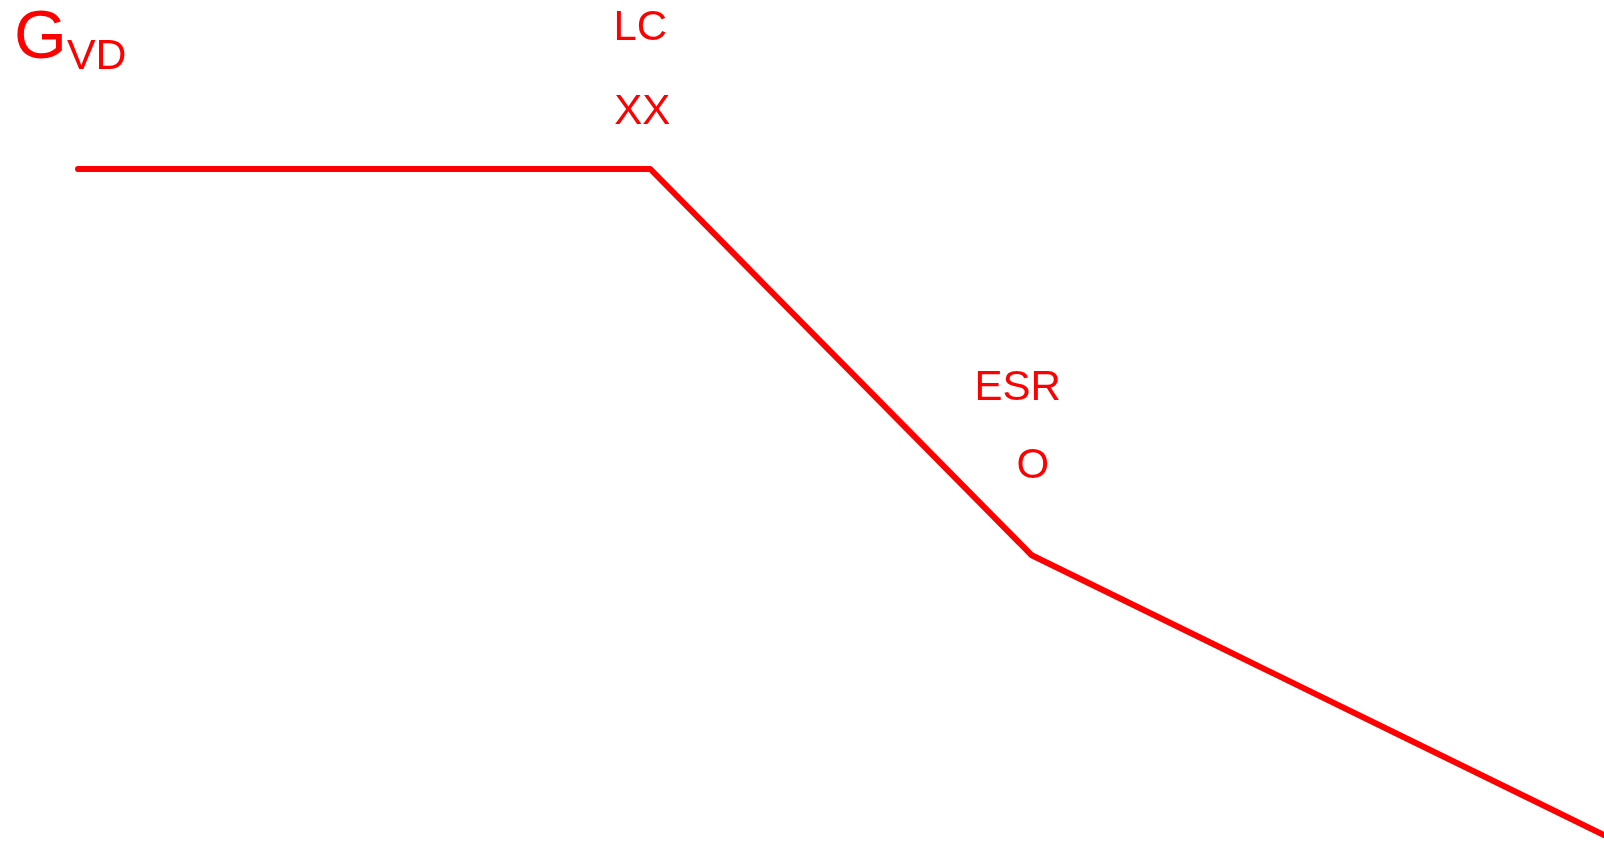 This screenshot has width=1604, height=846. Describe the element at coordinates (642, 110) in the screenshot. I see `text: XX` at that location.